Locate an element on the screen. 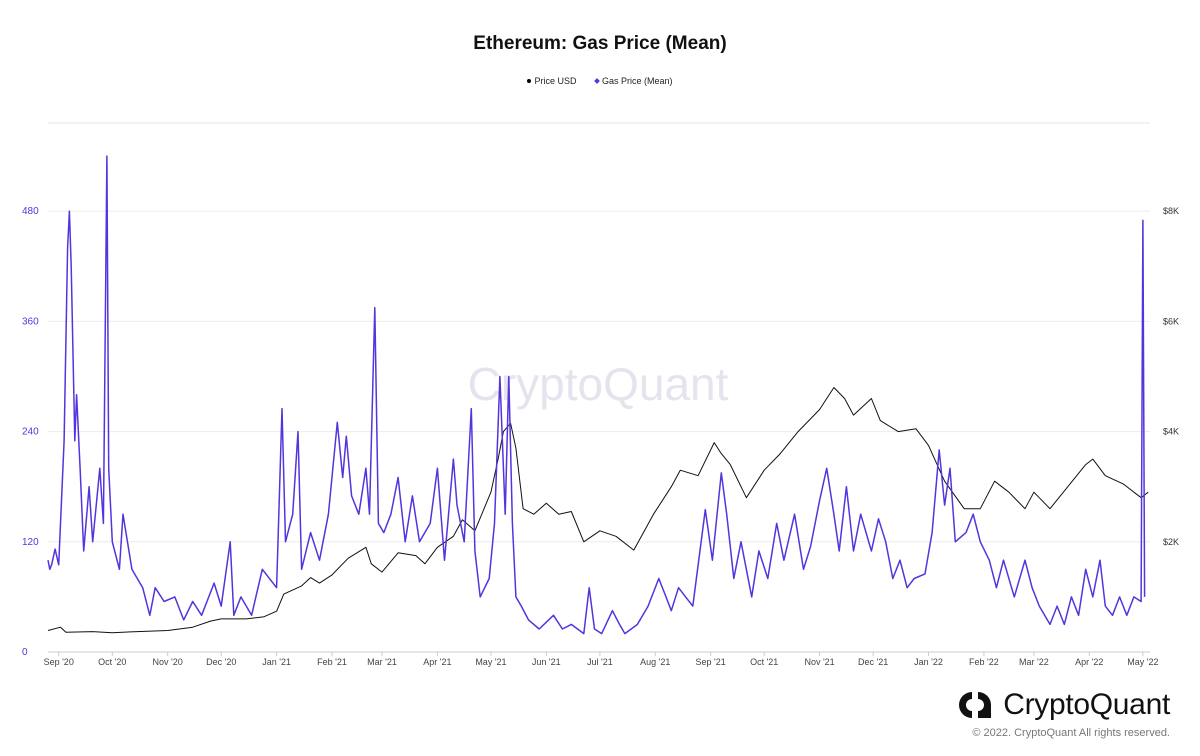  legend-dot-icon is located at coordinates (529, 81).